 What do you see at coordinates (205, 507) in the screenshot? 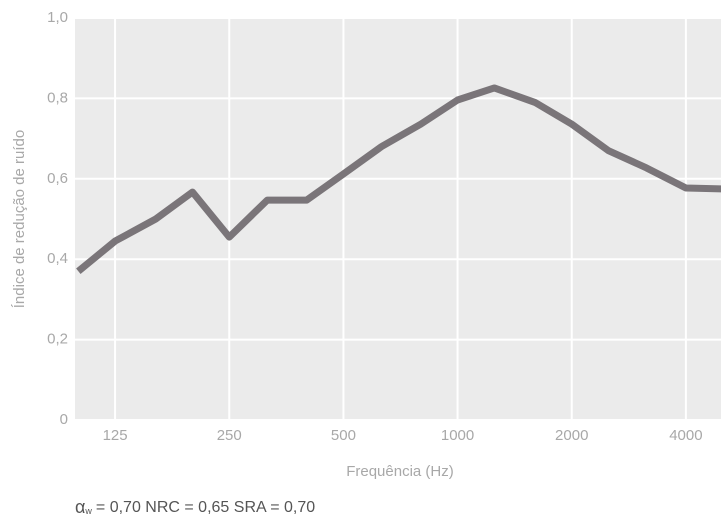
I see `annotation-text: = 0,70 NRC = 0,65 SRA = 0,70` at bounding box center [205, 507].